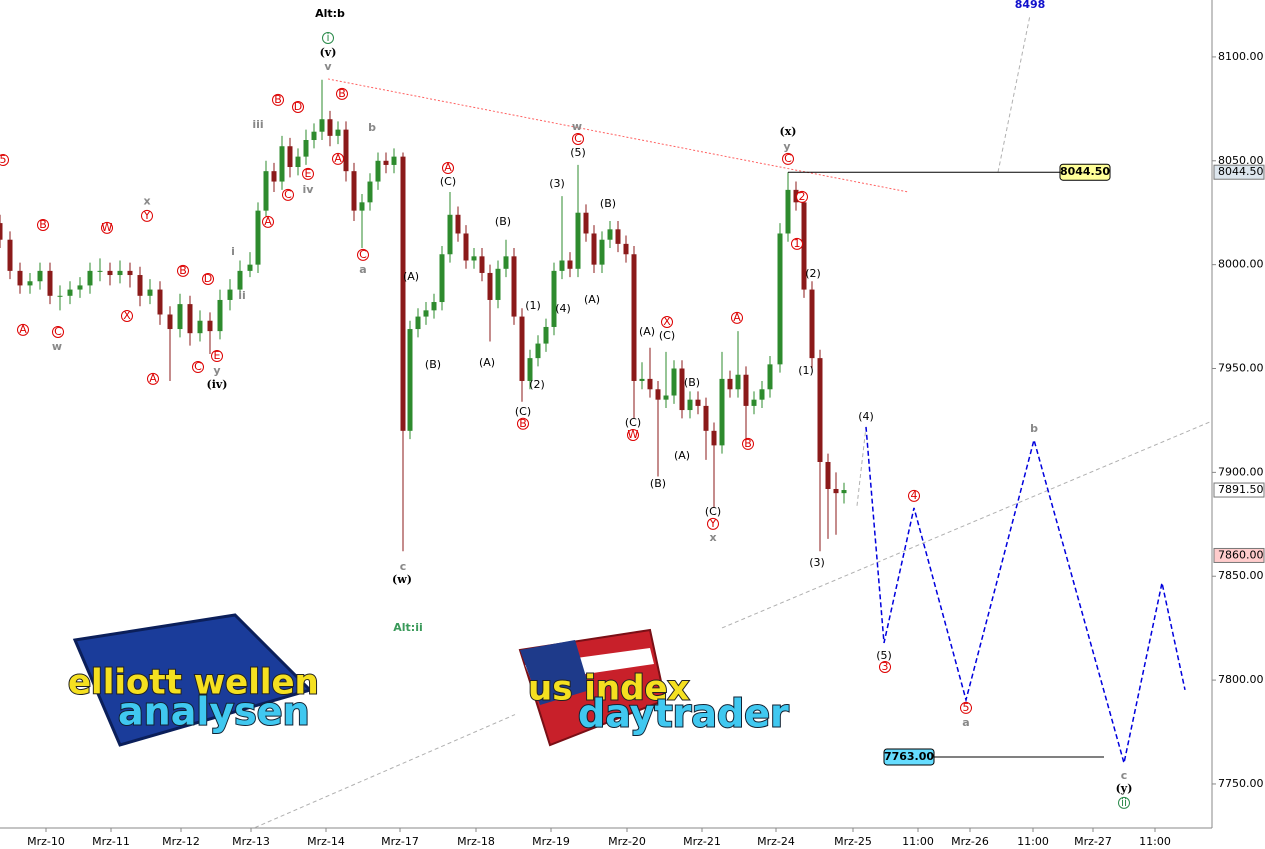  What do you see at coordinates (618, 135) in the screenshot?
I see `trend-line` at bounding box center [618, 135].